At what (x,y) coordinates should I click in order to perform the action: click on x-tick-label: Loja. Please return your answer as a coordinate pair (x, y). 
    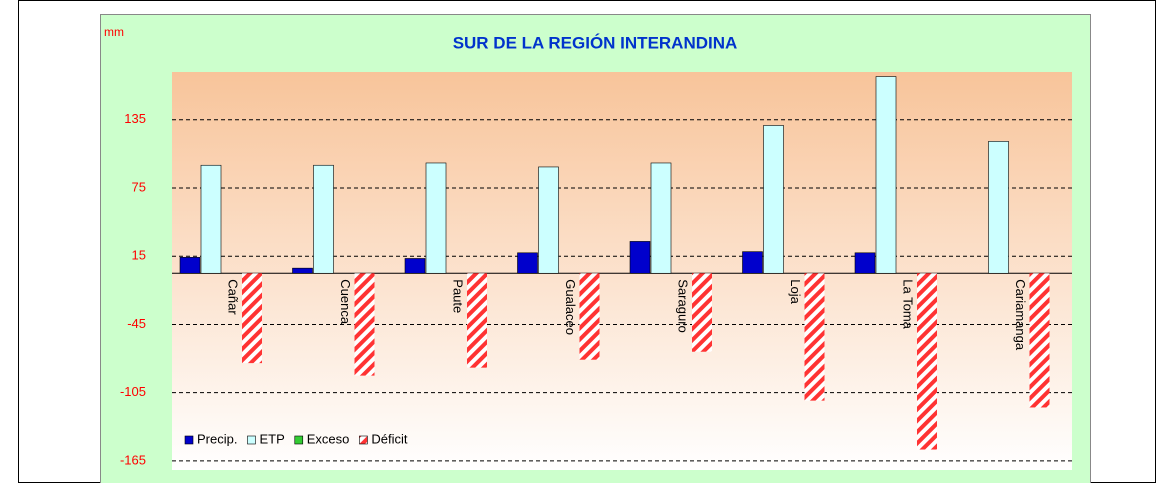
    Looking at the image, I should click on (795, 291).